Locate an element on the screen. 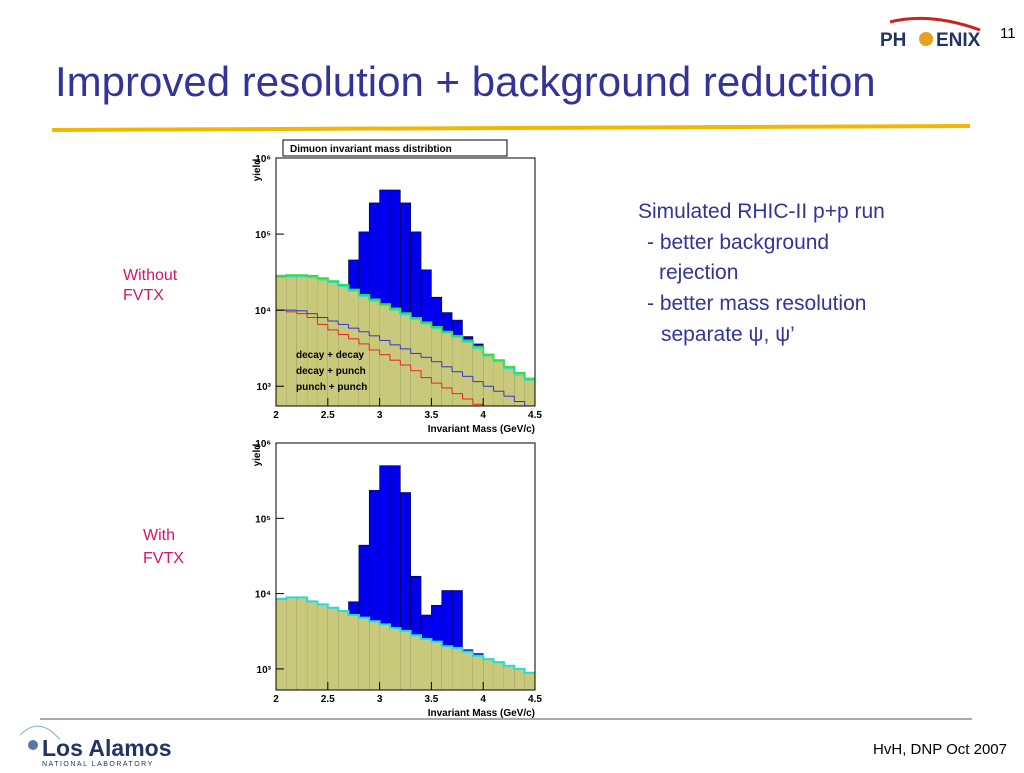 This screenshot has width=1024, height=773. footer-credit: HvH, DNP Oct 2007 is located at coordinates (940, 749).